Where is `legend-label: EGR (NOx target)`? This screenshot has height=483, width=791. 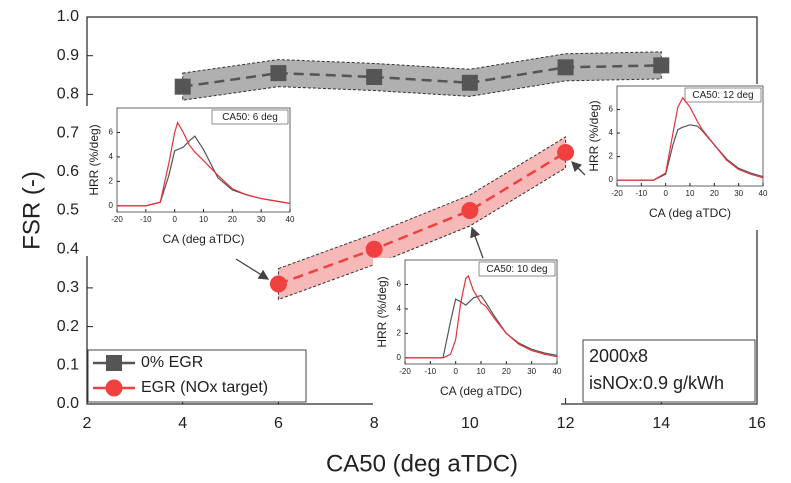
legend-label: EGR (NOx target) is located at coordinates (204, 387).